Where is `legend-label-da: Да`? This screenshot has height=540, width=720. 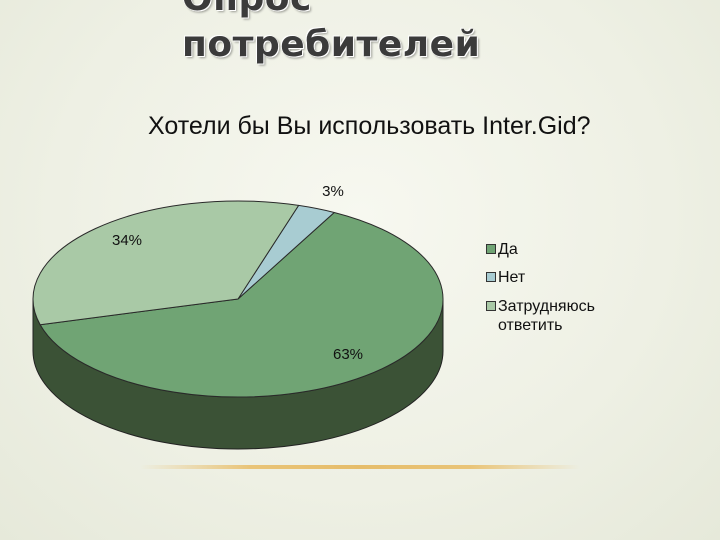 legend-label-da: Да is located at coordinates (508, 249).